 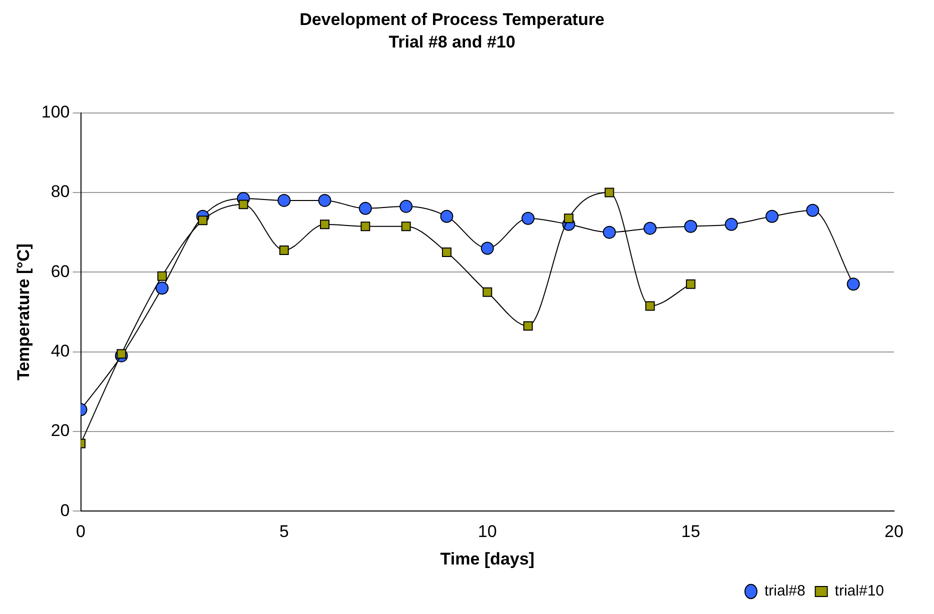 I want to click on chart-subtitle: Trial #8 and #10, so click(x=452, y=42).